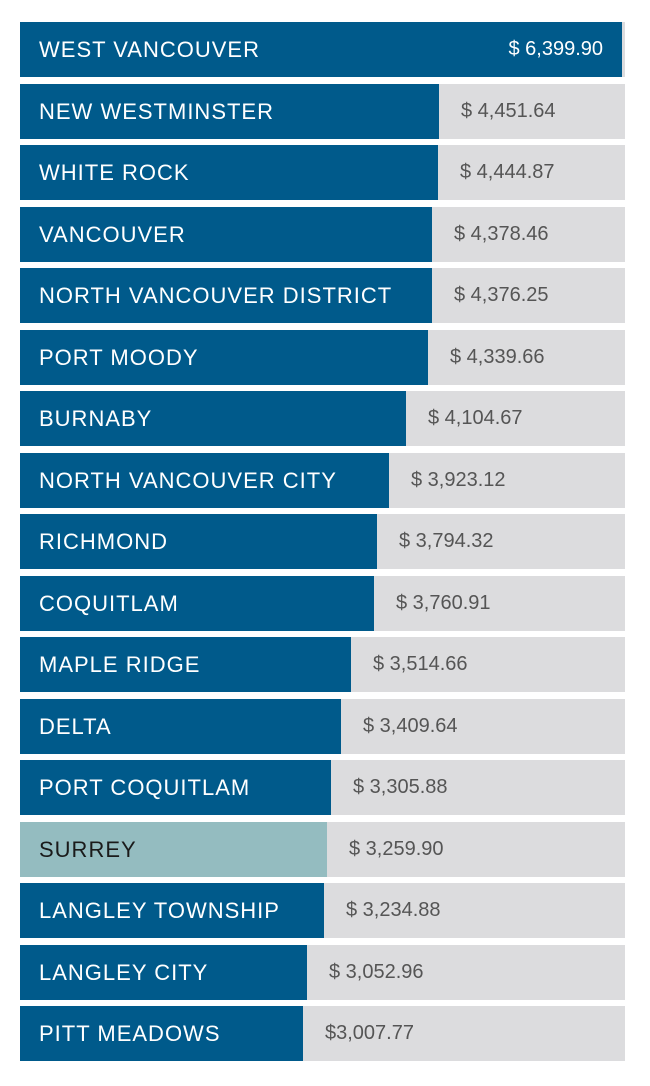 The width and height of the screenshot is (650, 1086). I want to click on bar-row: DELTA $ 3,409.64, so click(322, 726).